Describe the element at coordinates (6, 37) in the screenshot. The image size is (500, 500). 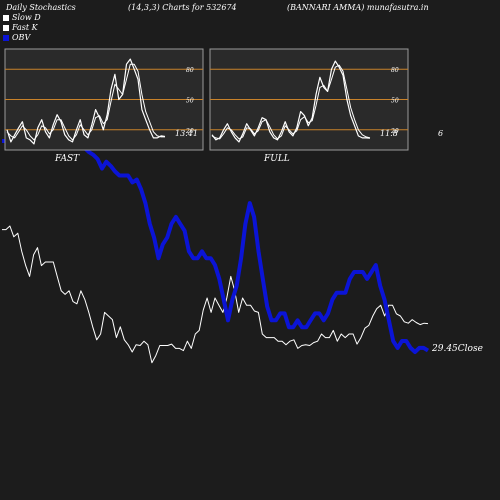
I see `legend-obv-swatch` at that location.